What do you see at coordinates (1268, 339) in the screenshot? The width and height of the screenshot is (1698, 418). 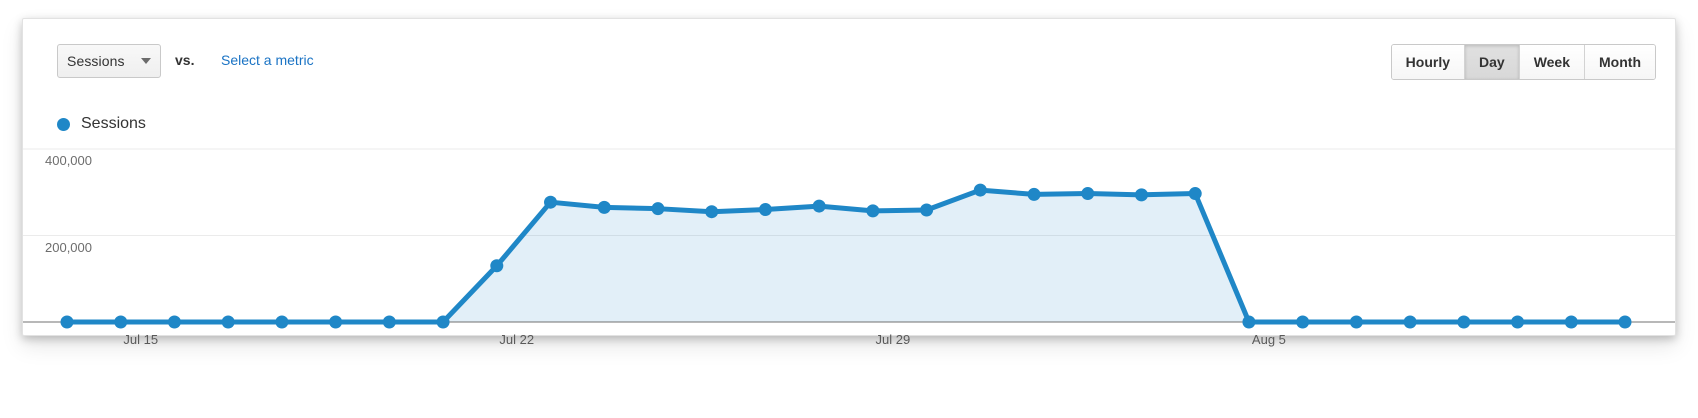 I see `x-axis-tick-label: Aug 5` at bounding box center [1268, 339].